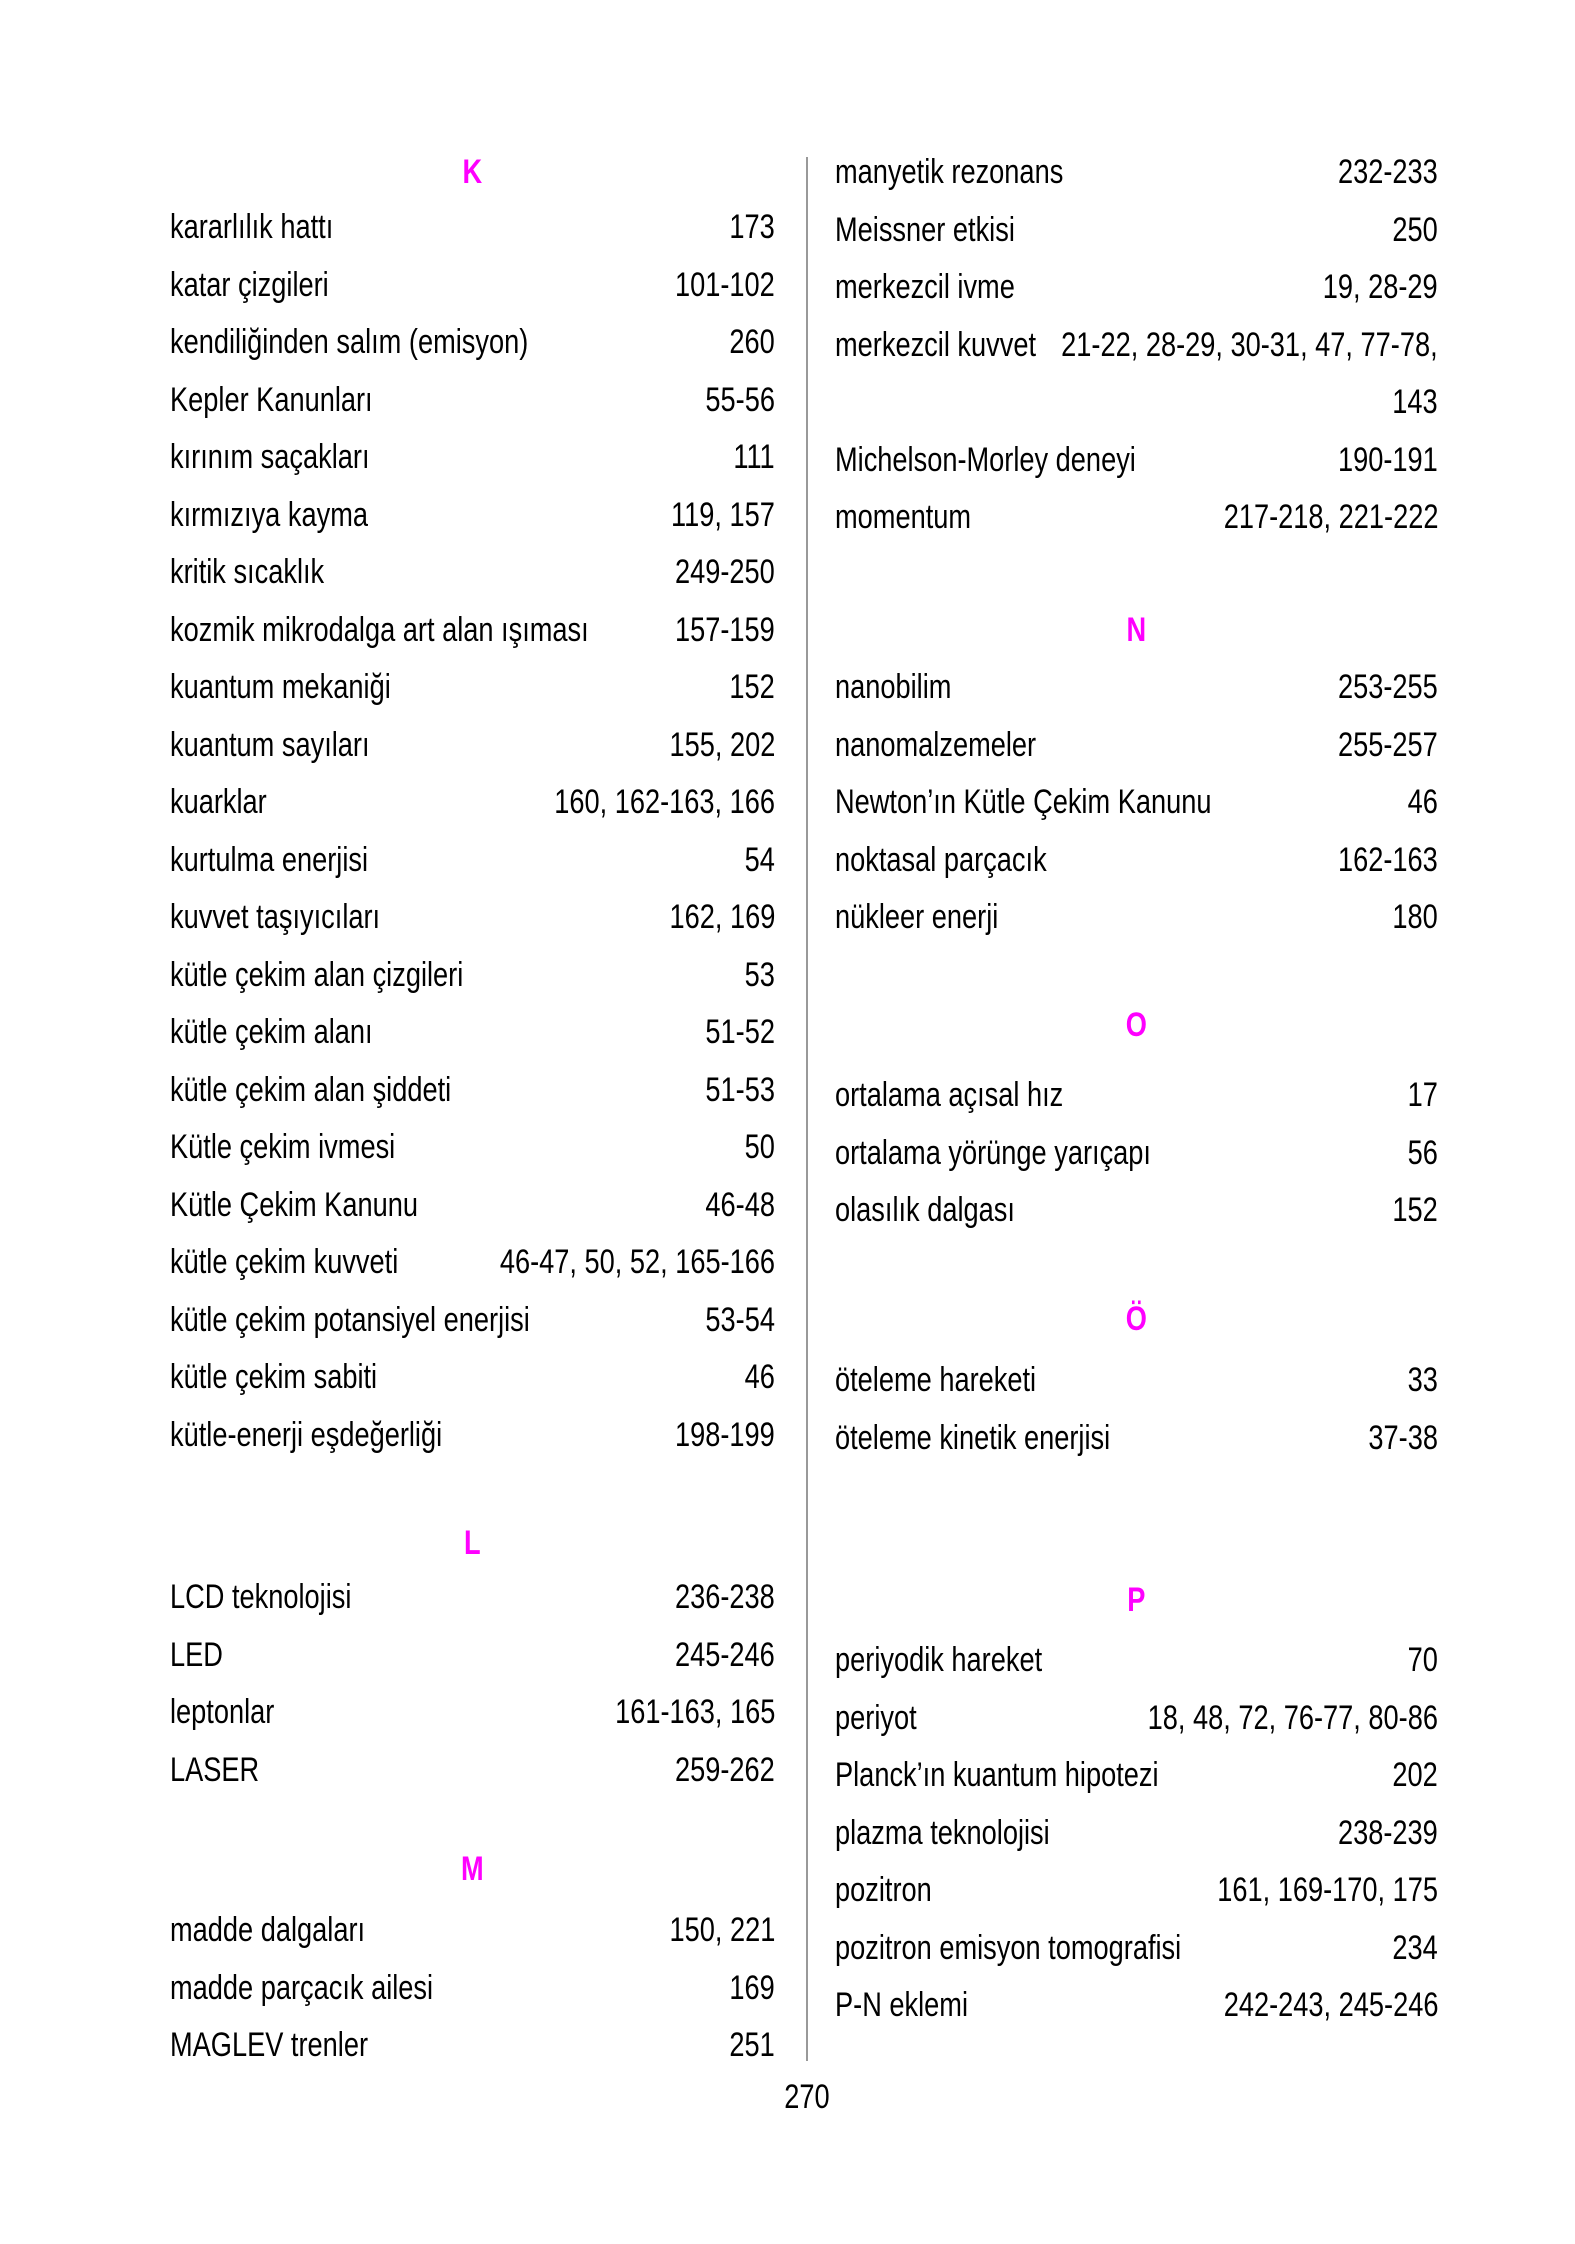  I want to click on index-page-numbers: 18, 48, 72, 76-77, 80-86, so click(1292, 1717).